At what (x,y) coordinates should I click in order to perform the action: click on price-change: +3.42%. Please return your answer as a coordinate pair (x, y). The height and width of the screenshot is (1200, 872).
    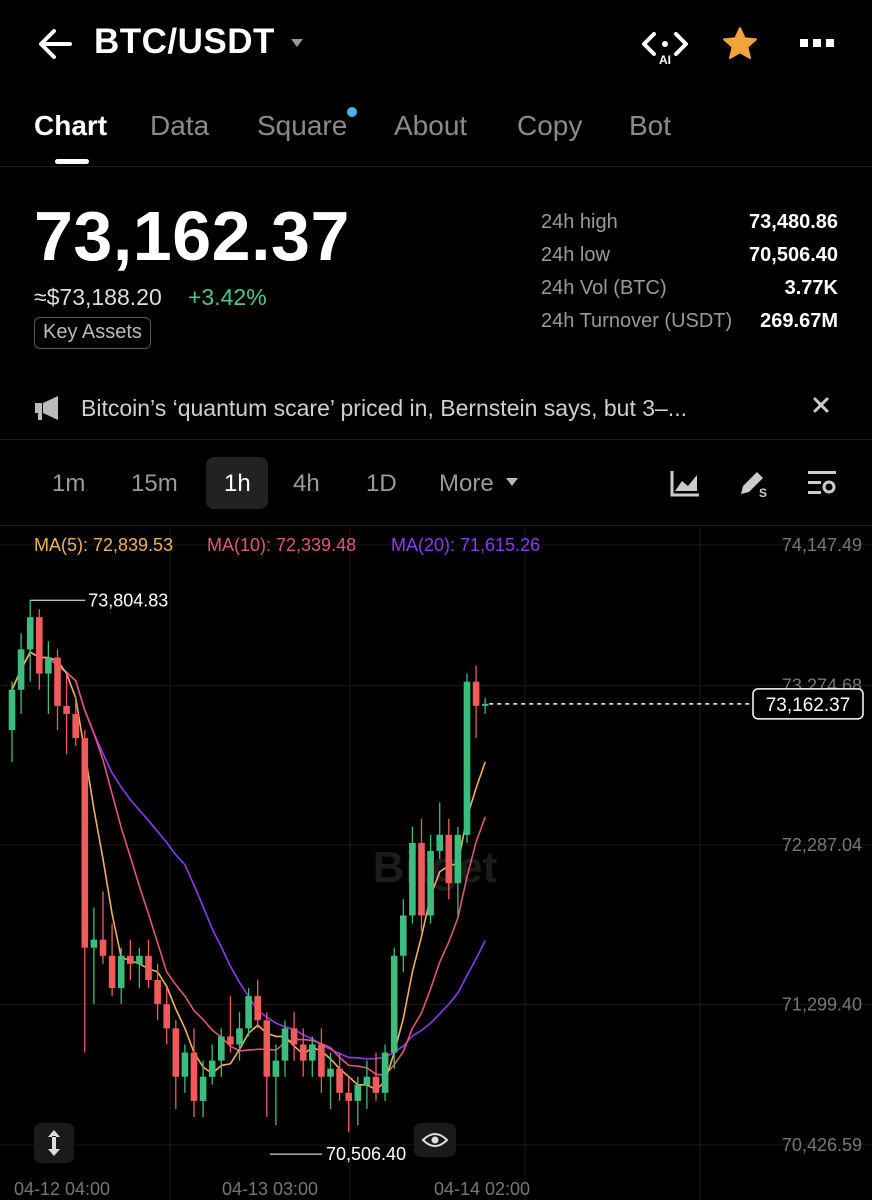
    Looking at the image, I should click on (227, 297).